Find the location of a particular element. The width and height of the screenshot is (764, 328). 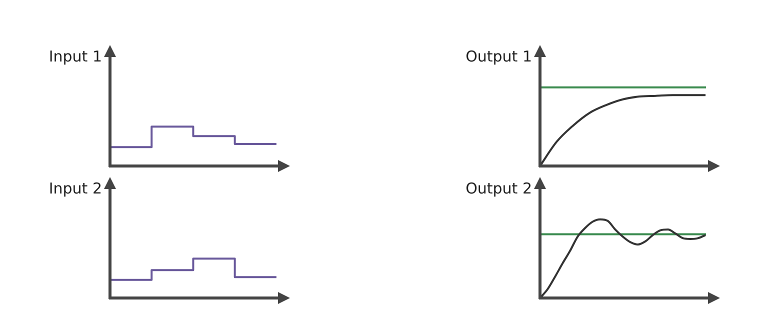

y-axis-title: Output 1 is located at coordinates (499, 56).